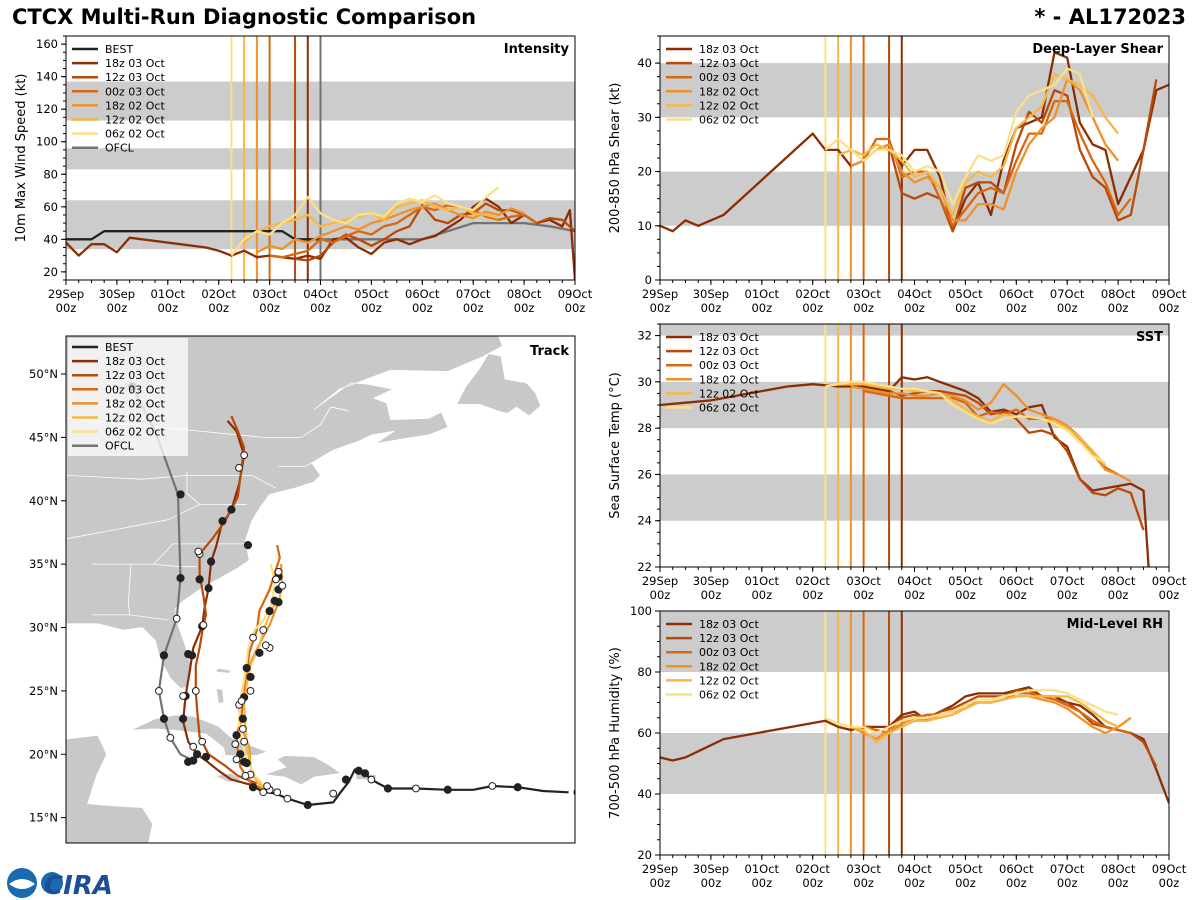 This screenshot has width=1200, height=900. What do you see at coordinates (119, 49) in the screenshot?
I see `legend-label-best: BEST` at bounding box center [119, 49].